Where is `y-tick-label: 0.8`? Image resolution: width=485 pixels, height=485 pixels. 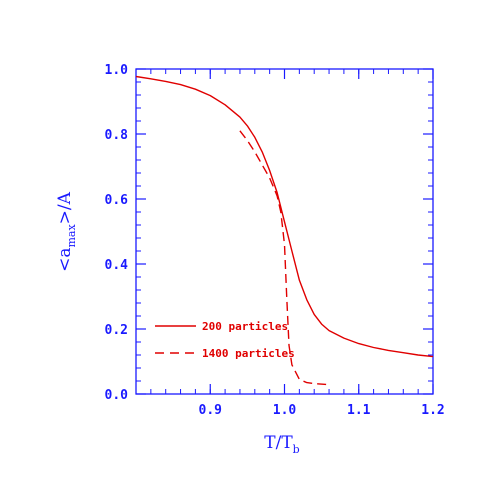
y-tick-label: 0.8 is located at coordinates (117, 135).